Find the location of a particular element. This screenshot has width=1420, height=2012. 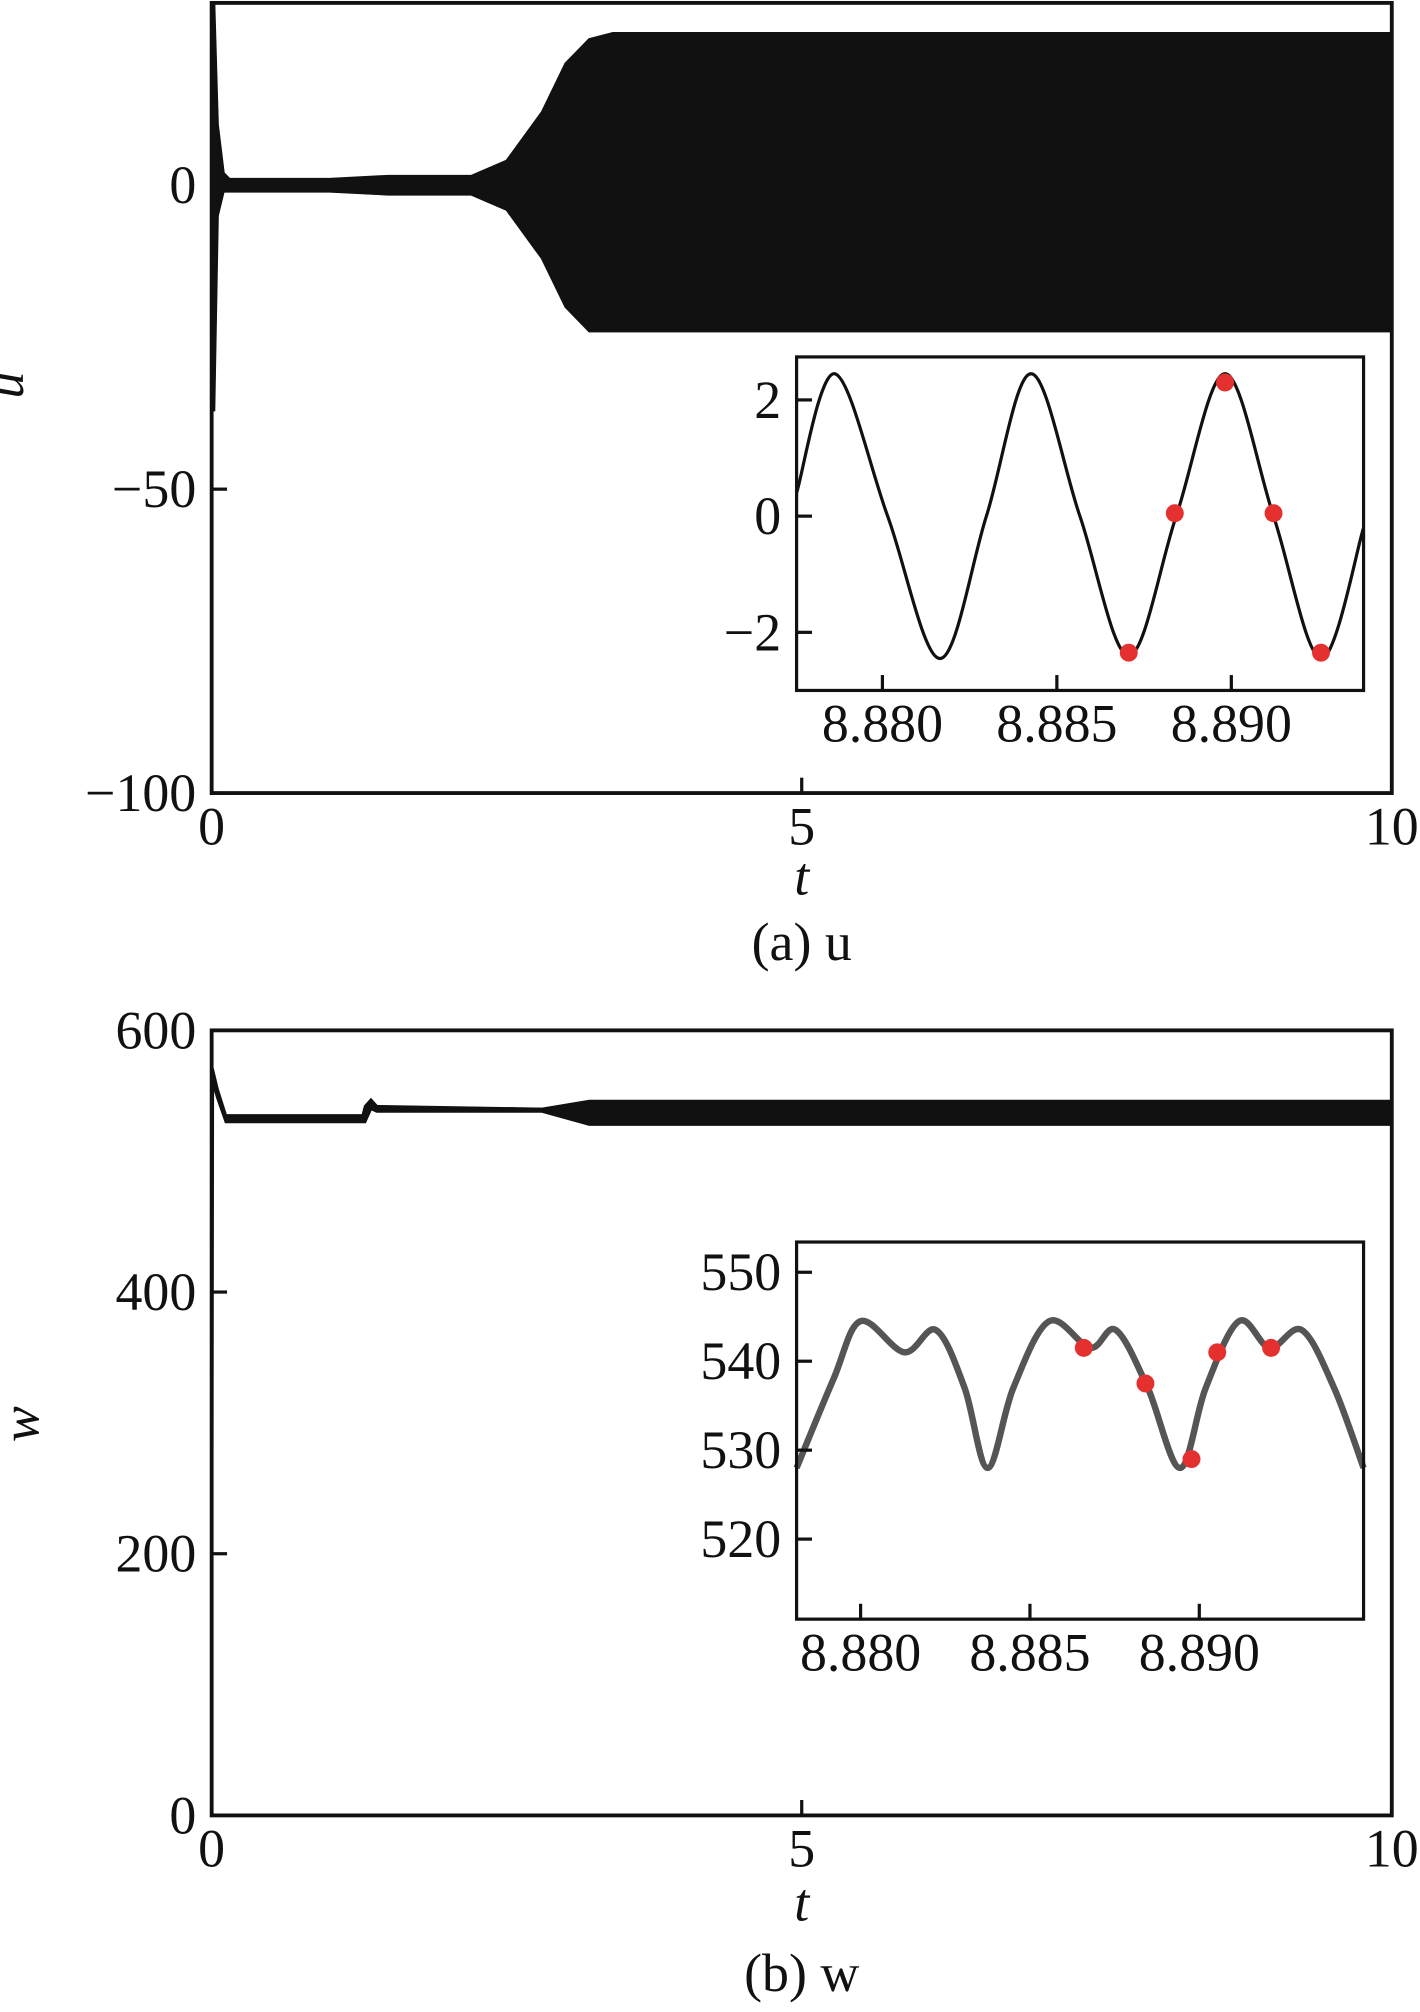

y-tick-label: 520 is located at coordinates (740, 1539).